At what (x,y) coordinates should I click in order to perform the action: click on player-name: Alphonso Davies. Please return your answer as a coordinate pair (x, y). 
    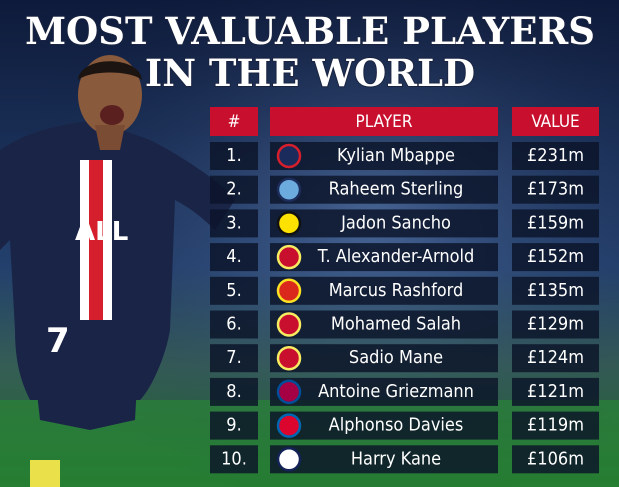
    Looking at the image, I should click on (396, 425).